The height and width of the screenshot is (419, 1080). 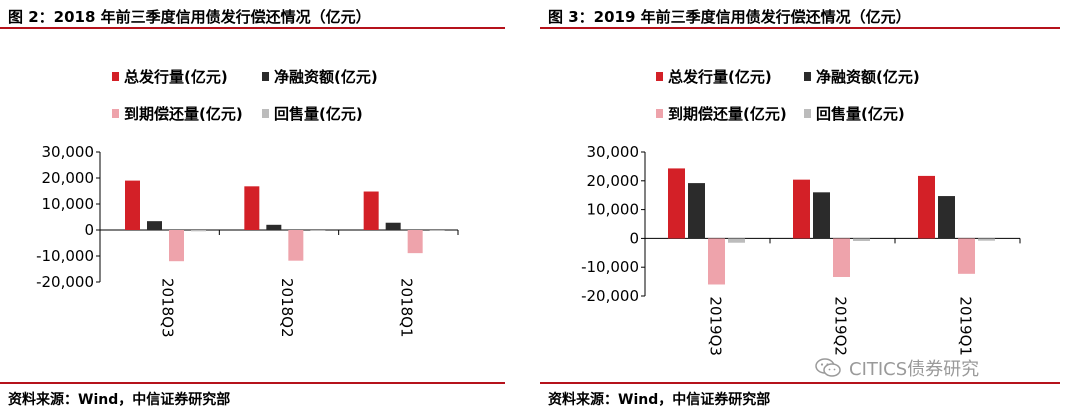 I want to click on bar-总发行量-2019Q3, so click(x=676, y=203).